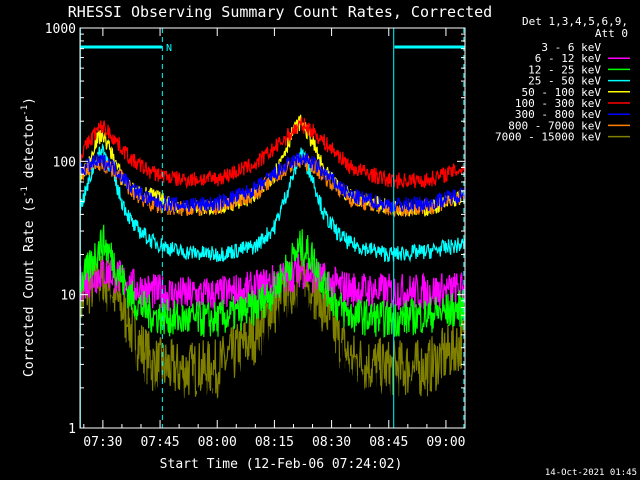  I want to click on y-axis-label: Corrected Count Rate (s-1 detector-1), so click(28, 237).